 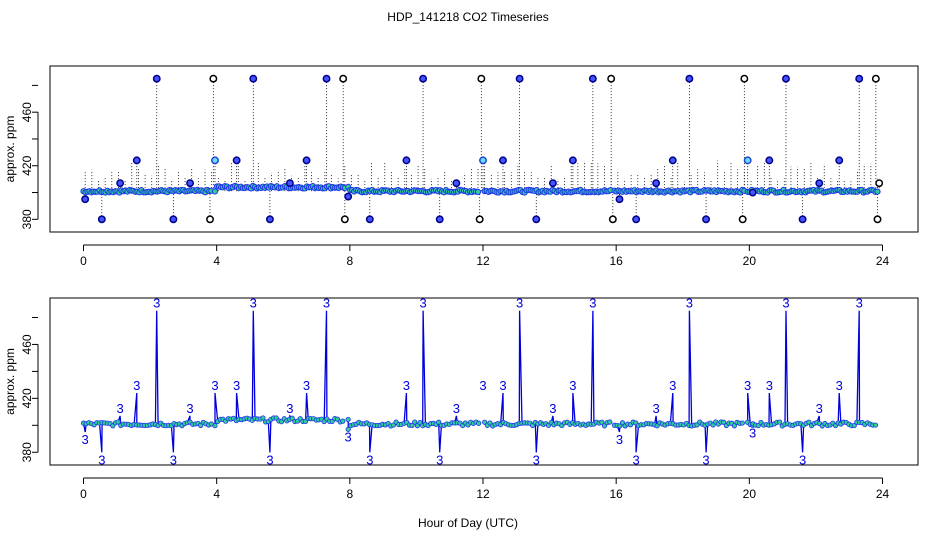 What do you see at coordinates (83, 261) in the screenshot?
I see `x-tick-label: 0` at bounding box center [83, 261].